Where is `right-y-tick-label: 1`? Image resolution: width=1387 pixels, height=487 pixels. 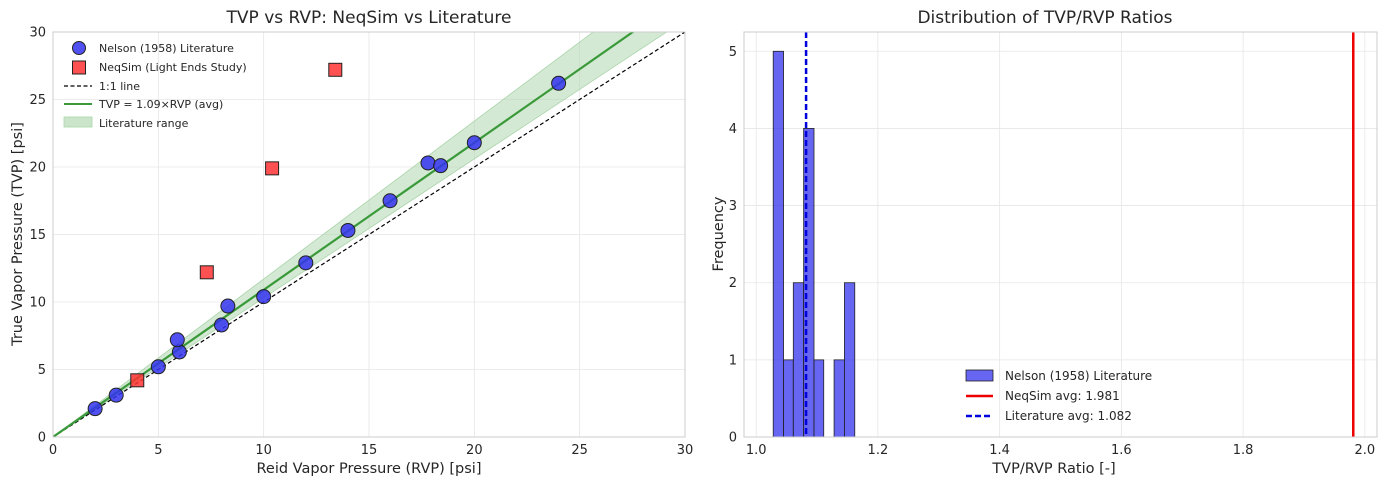 right-y-tick-label: 1 is located at coordinates (733, 360).